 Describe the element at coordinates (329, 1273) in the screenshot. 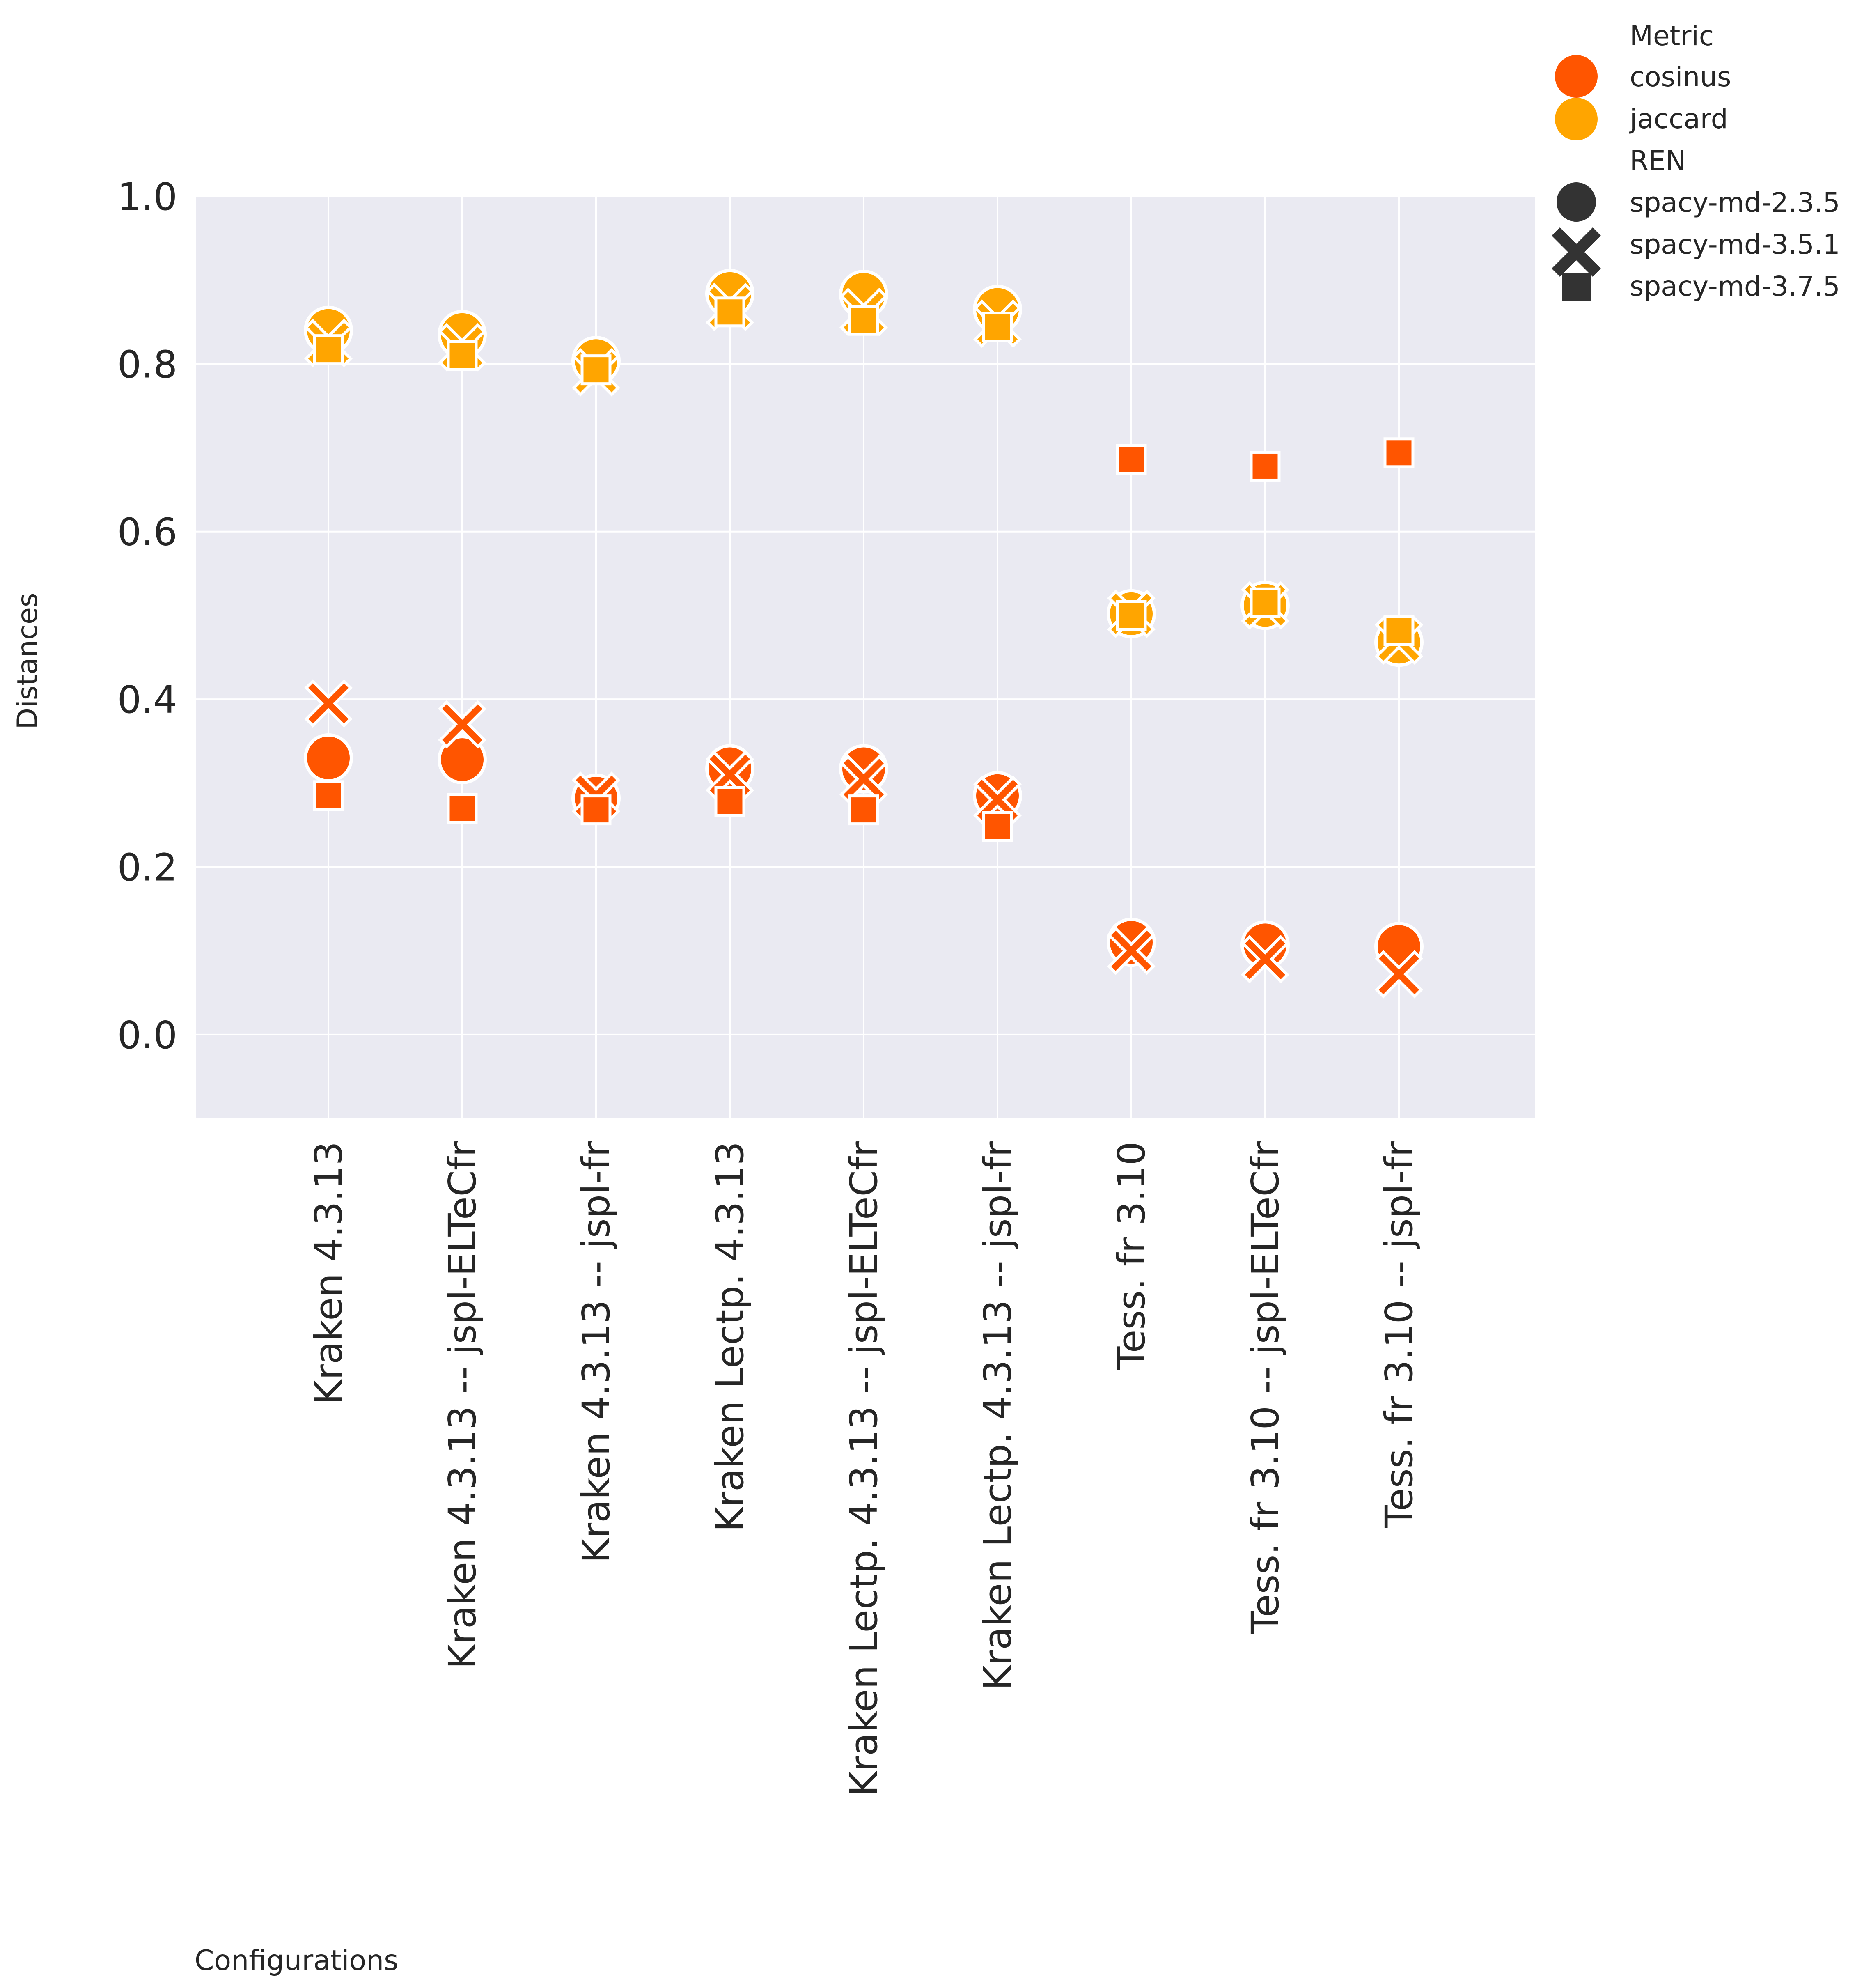

I see `x-tick-label: Kraken 4.3.13` at that location.